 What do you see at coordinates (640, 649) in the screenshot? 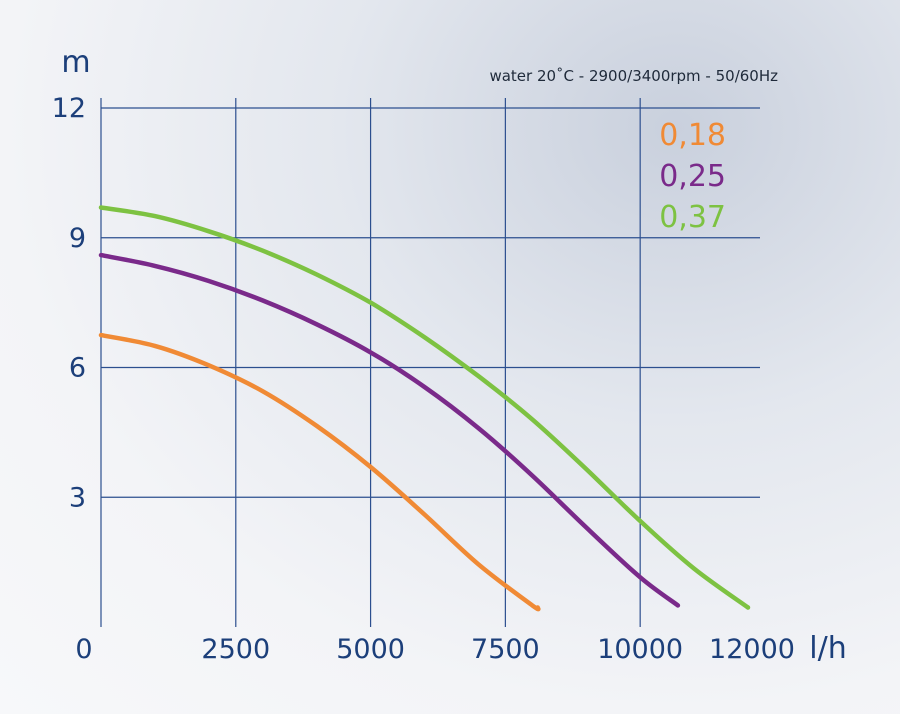
I see `x-tick-label-10000: 10000` at bounding box center [640, 649].